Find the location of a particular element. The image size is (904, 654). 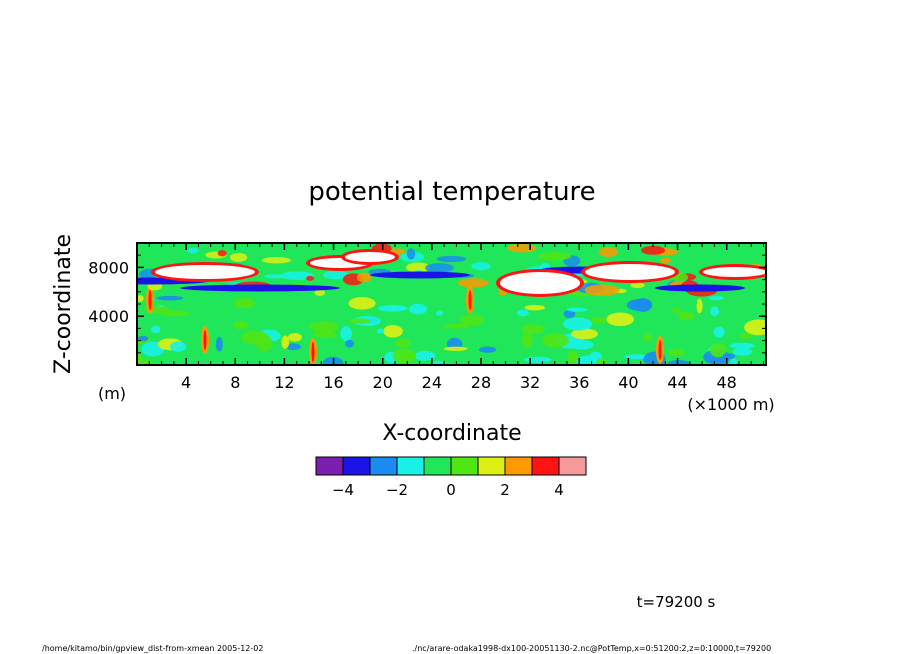

x-tick-label: 8 is located at coordinates (235, 382).